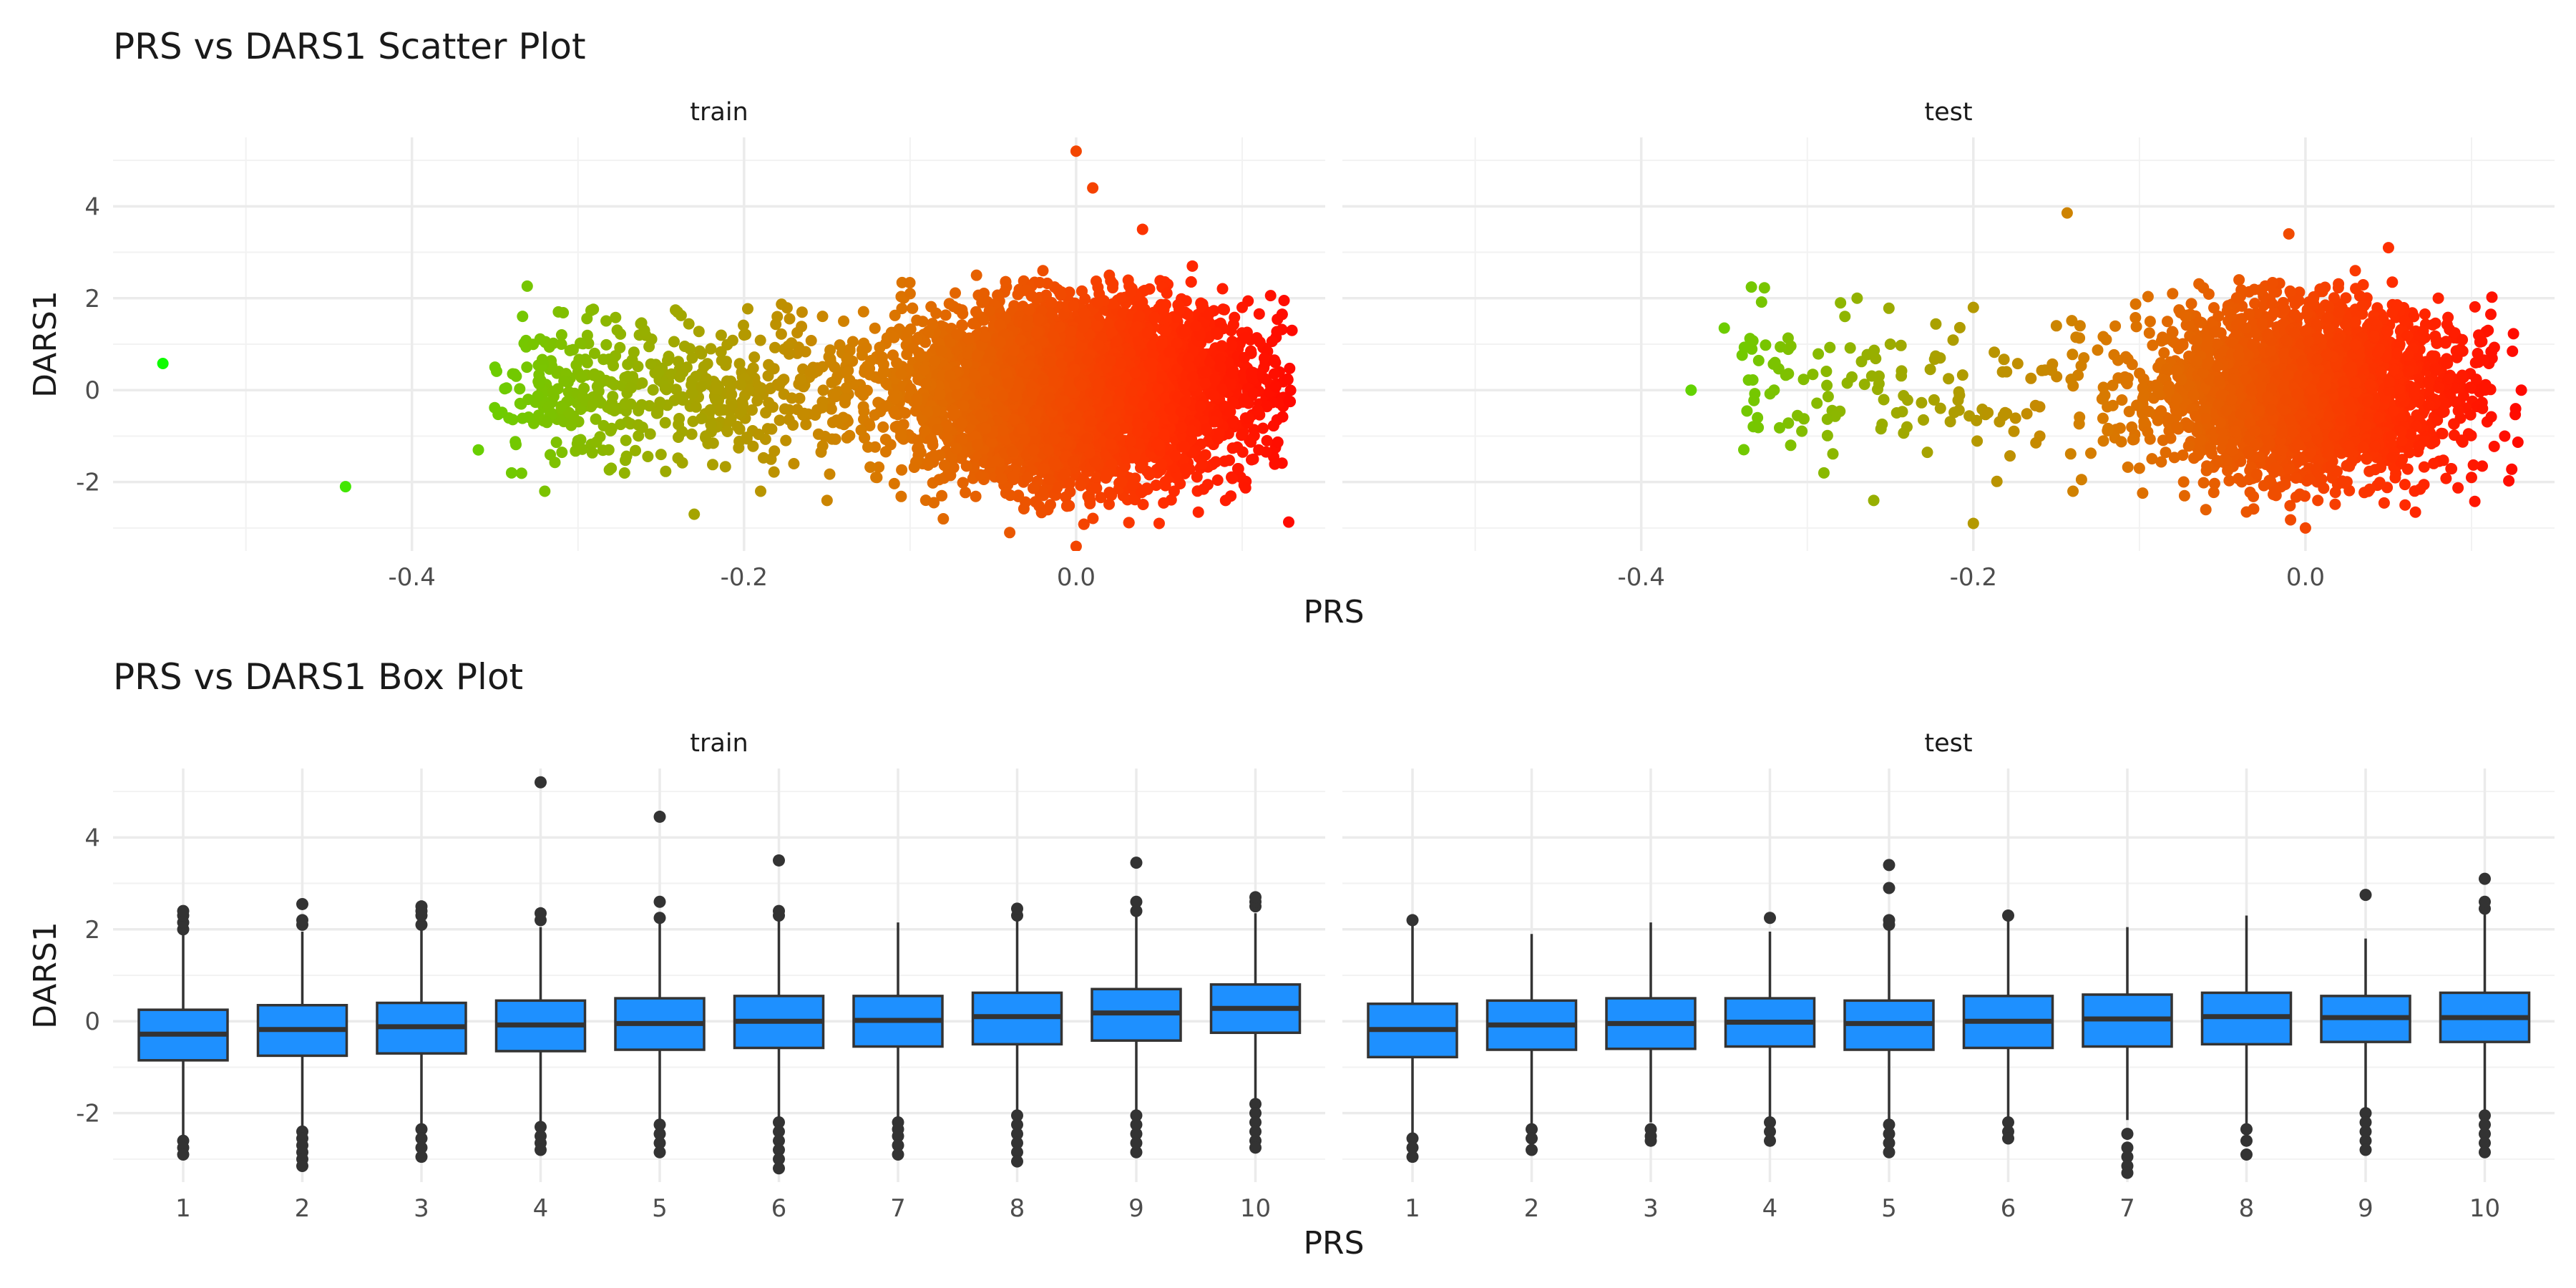 Image resolution: width=2576 pixels, height=1288 pixels. Describe the element at coordinates (45, 344) in the screenshot. I see `scatter-y-label: DARS1` at that location.